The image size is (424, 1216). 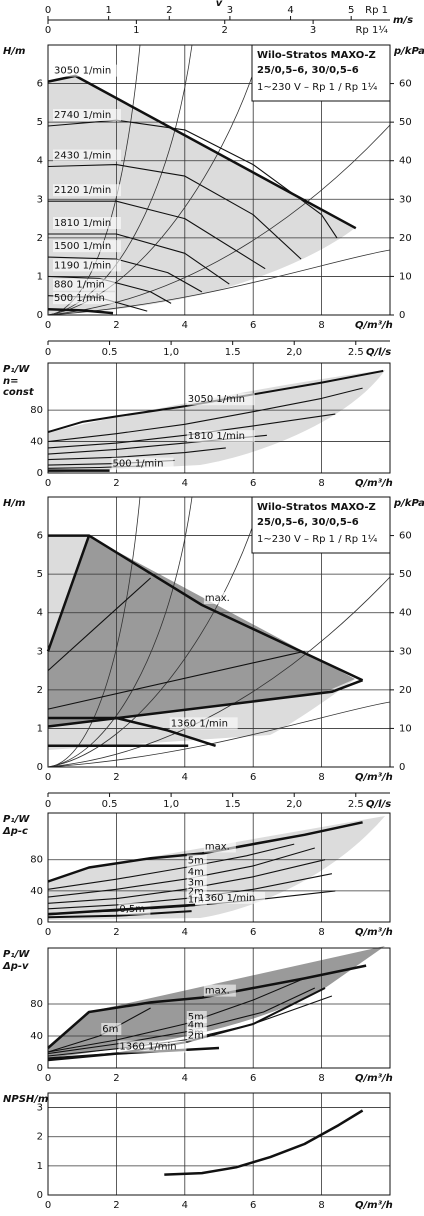 I want to click on y2-tick-label: 30, so click(x=405, y=651).